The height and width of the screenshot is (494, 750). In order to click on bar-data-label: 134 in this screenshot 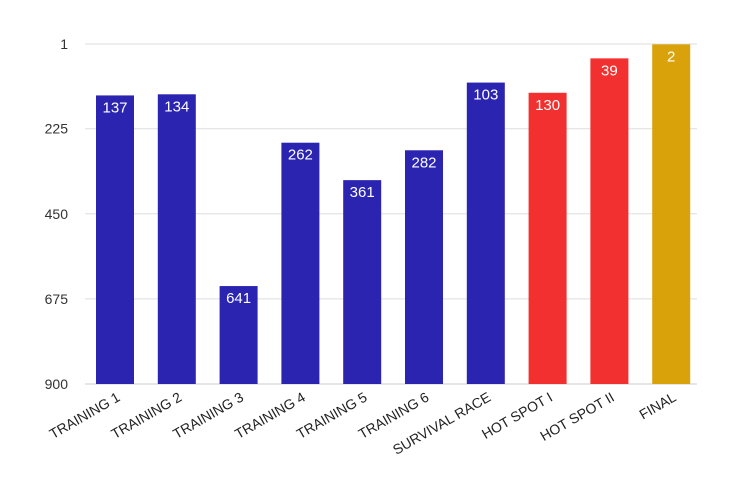, I will do `click(176, 106)`.